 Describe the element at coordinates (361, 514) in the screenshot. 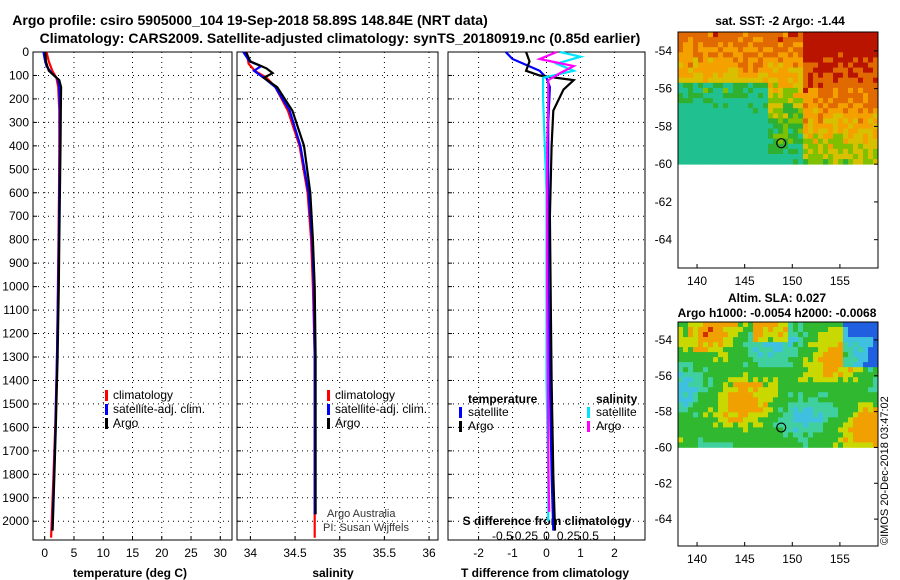

I see `argo-australia-note: Argo Australia` at that location.